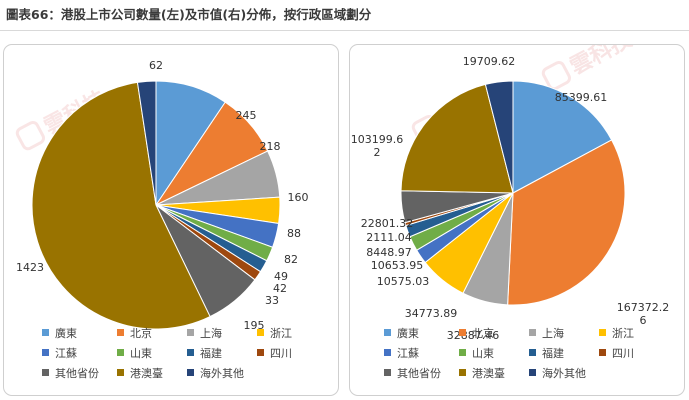 This screenshot has height=400, width=689. What do you see at coordinates (643, 307) in the screenshot?
I see `data-label-part-1-0: 167372.2` at bounding box center [643, 307].